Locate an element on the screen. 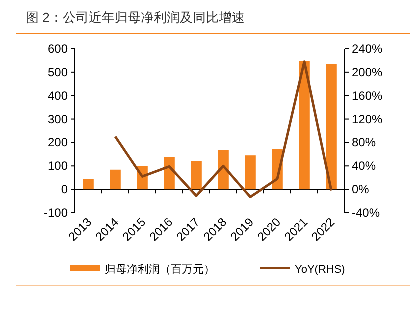 Image resolution: width=420 pixels, height=321 pixels. chart-title: 图 2：公司近年归母净利润及同比增速 is located at coordinates (135, 17).